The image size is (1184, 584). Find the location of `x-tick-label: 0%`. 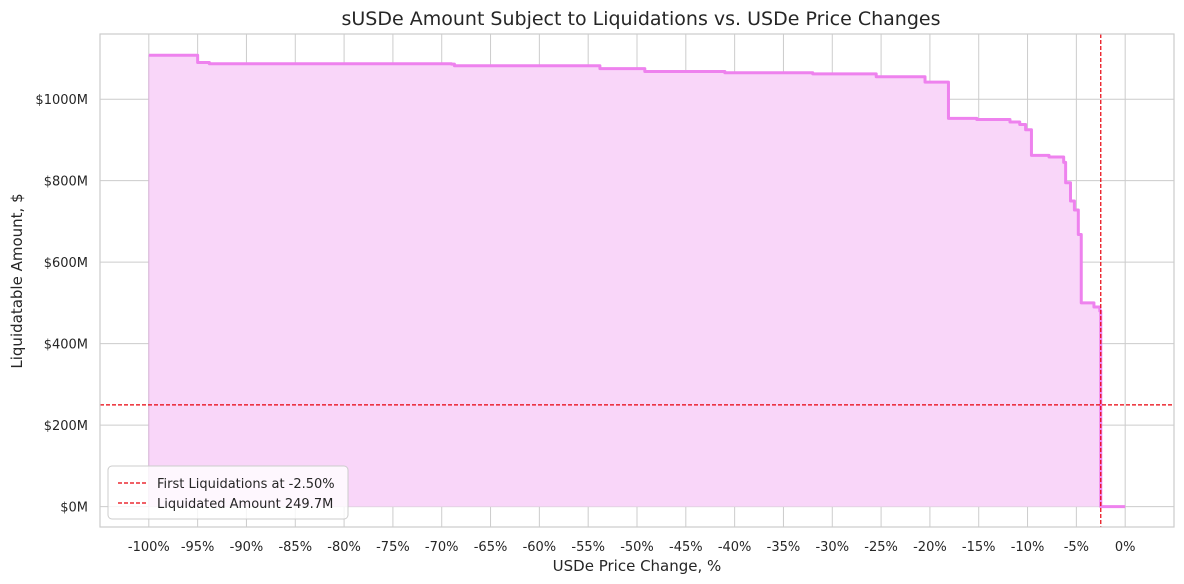

x-tick-label: 0% is located at coordinates (1125, 547).